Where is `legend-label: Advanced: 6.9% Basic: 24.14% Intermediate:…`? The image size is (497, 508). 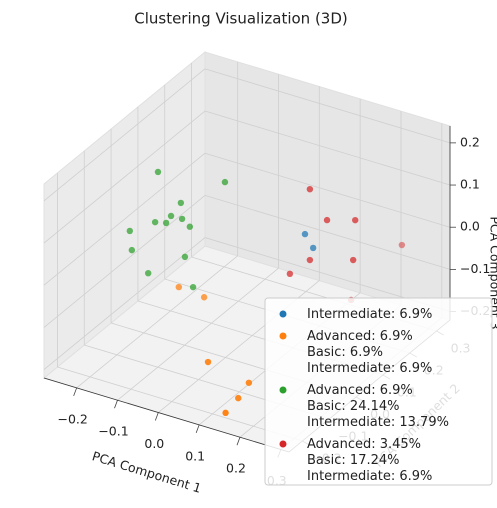
legend-label: Advanced: 6.9% Basic: 24.14% Intermediate:… is located at coordinates (378, 406).